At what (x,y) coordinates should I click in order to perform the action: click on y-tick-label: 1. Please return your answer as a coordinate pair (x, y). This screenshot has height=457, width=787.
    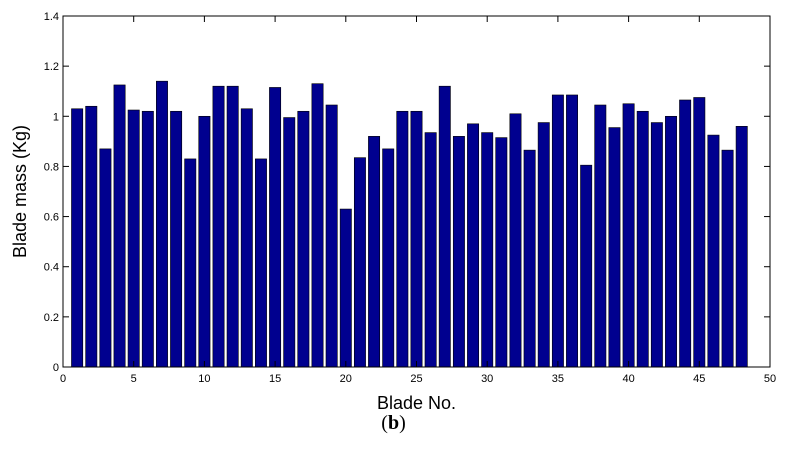
    Looking at the image, I should click on (56, 117).